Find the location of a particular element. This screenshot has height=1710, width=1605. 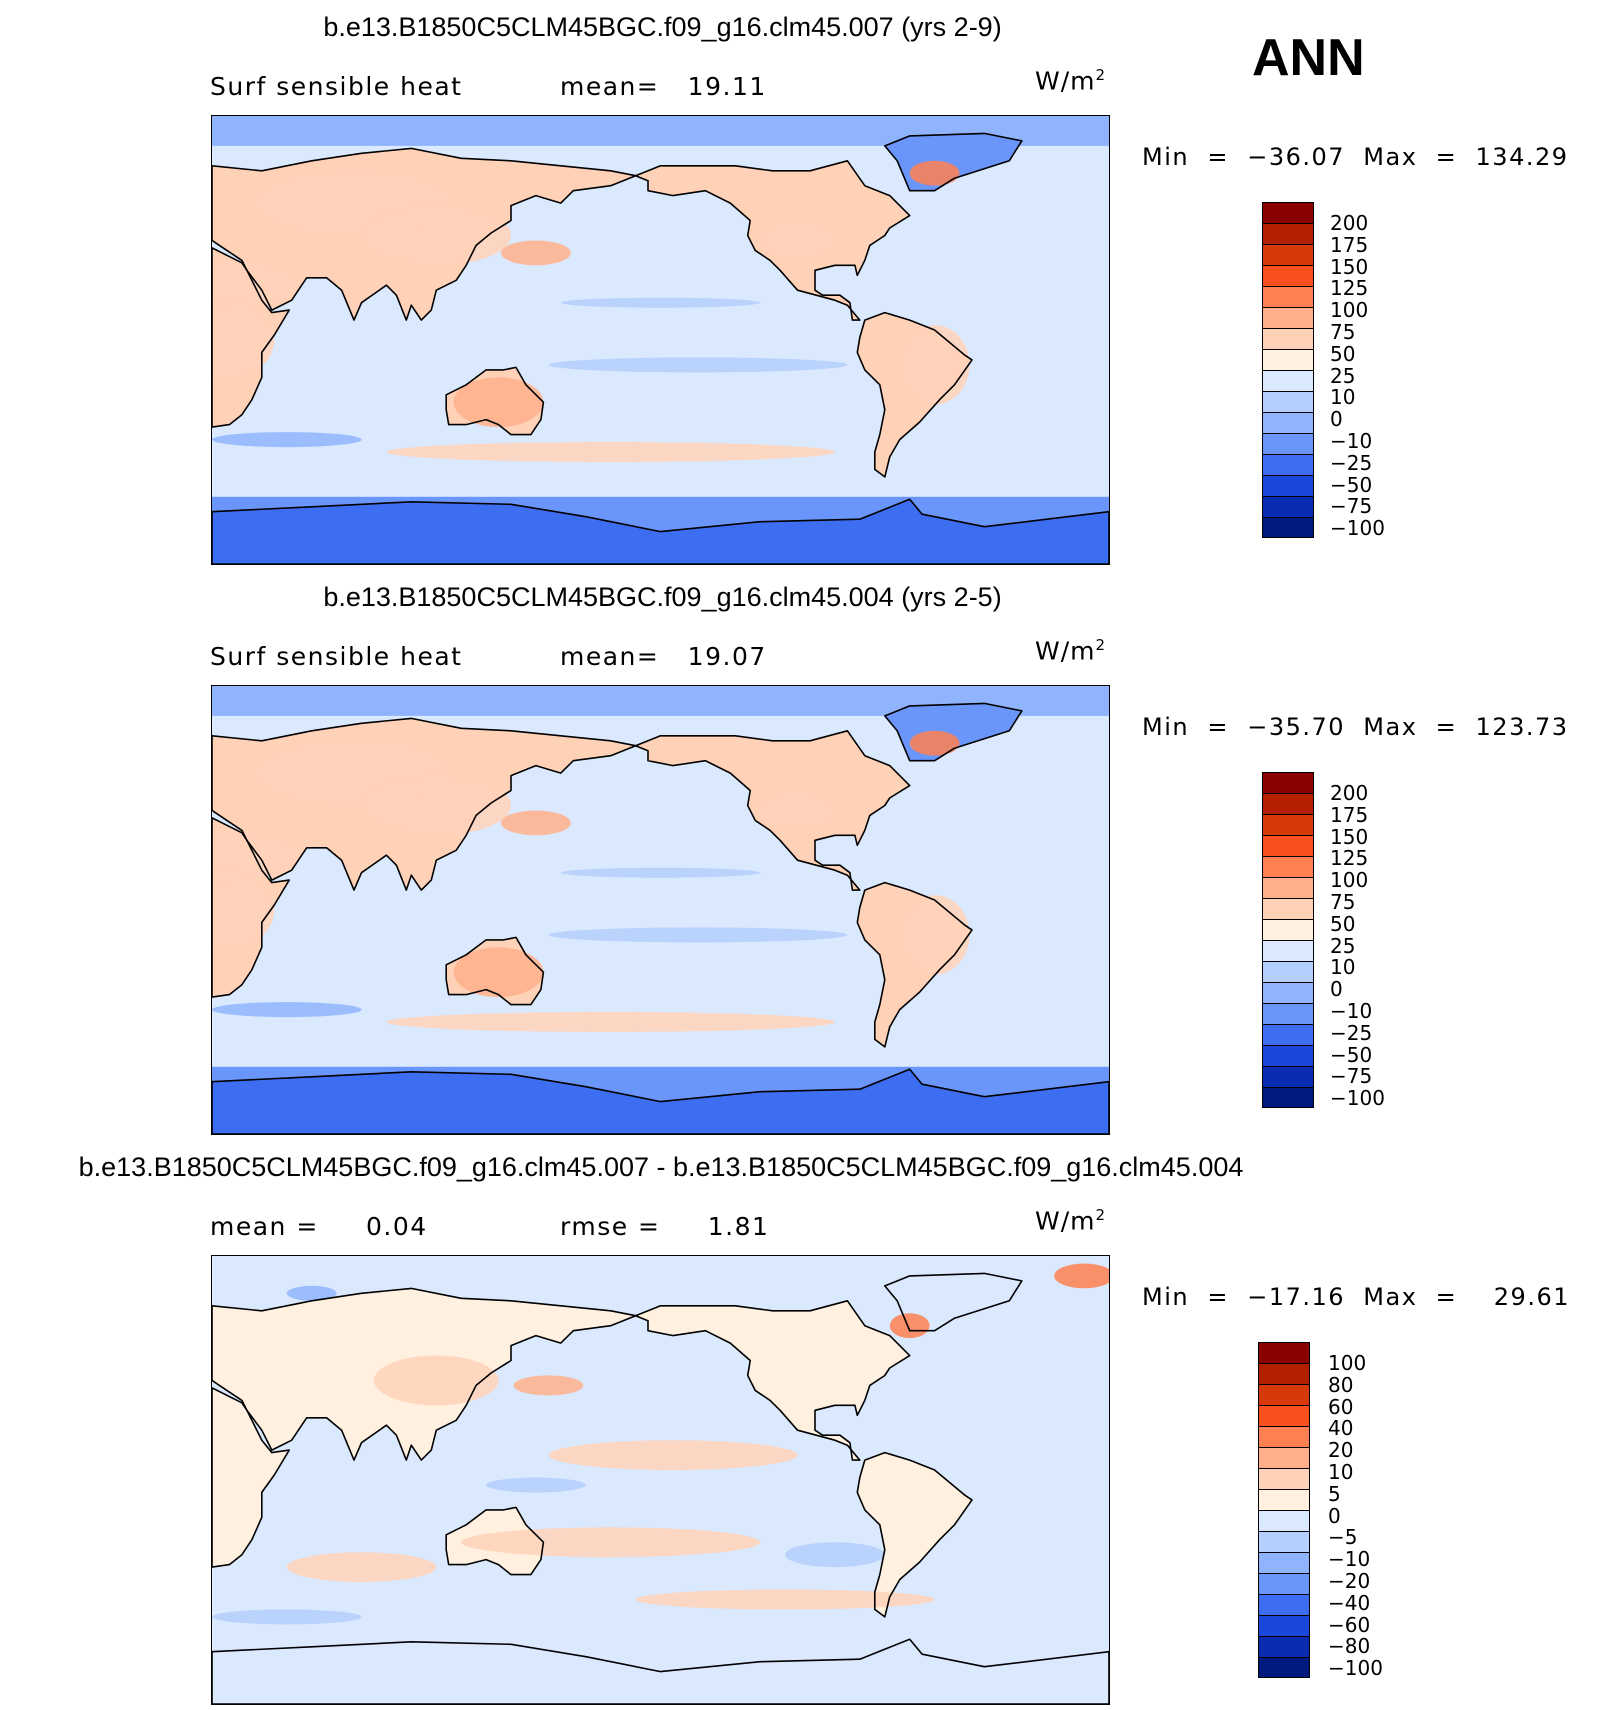

mean-label: mean= 19.11 is located at coordinates (663, 86).